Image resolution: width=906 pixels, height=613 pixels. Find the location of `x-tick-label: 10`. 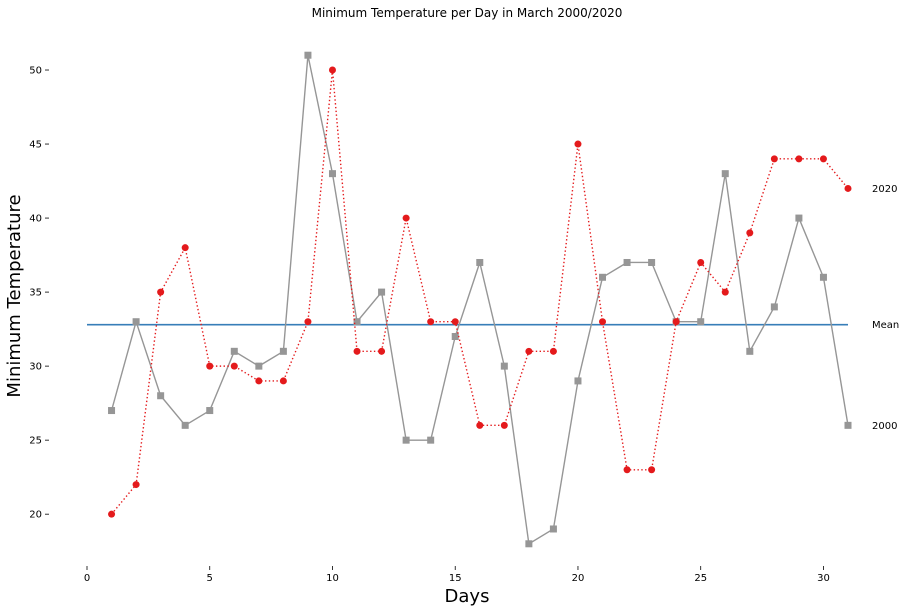

x-tick-label: 10 is located at coordinates (332, 578).